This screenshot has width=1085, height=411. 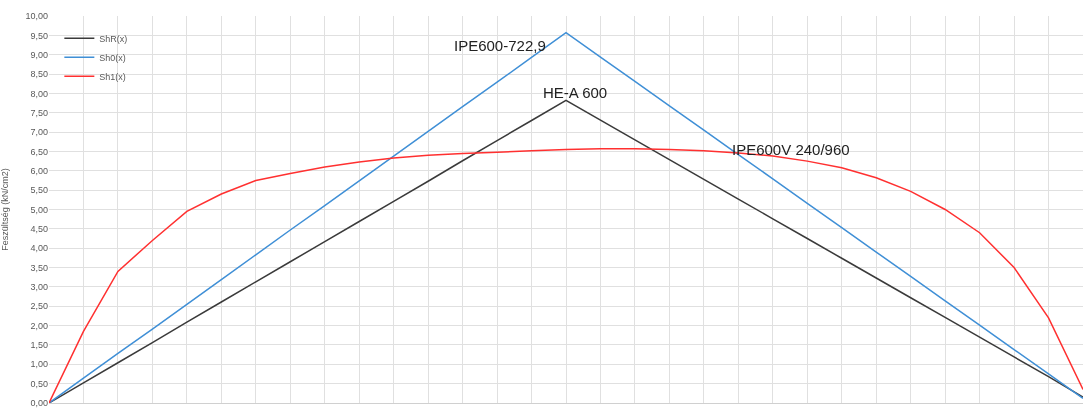 I want to click on annotation: HE-A 600, so click(x=575, y=92).